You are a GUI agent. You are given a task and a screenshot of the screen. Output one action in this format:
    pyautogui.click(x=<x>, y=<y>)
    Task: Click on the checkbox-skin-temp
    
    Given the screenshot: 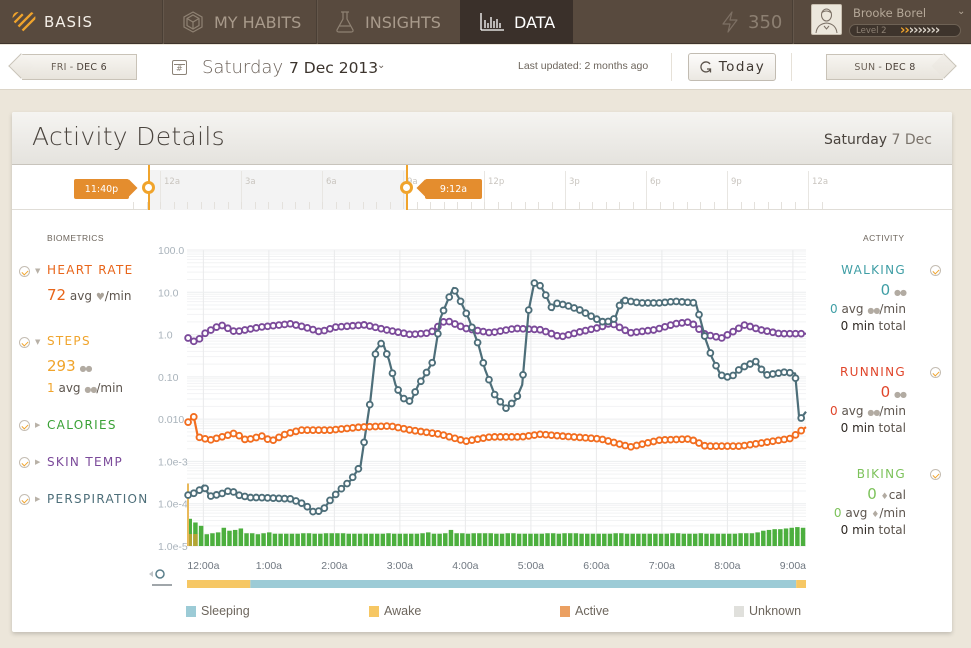 What is the action you would take?
    pyautogui.click(x=24, y=462)
    